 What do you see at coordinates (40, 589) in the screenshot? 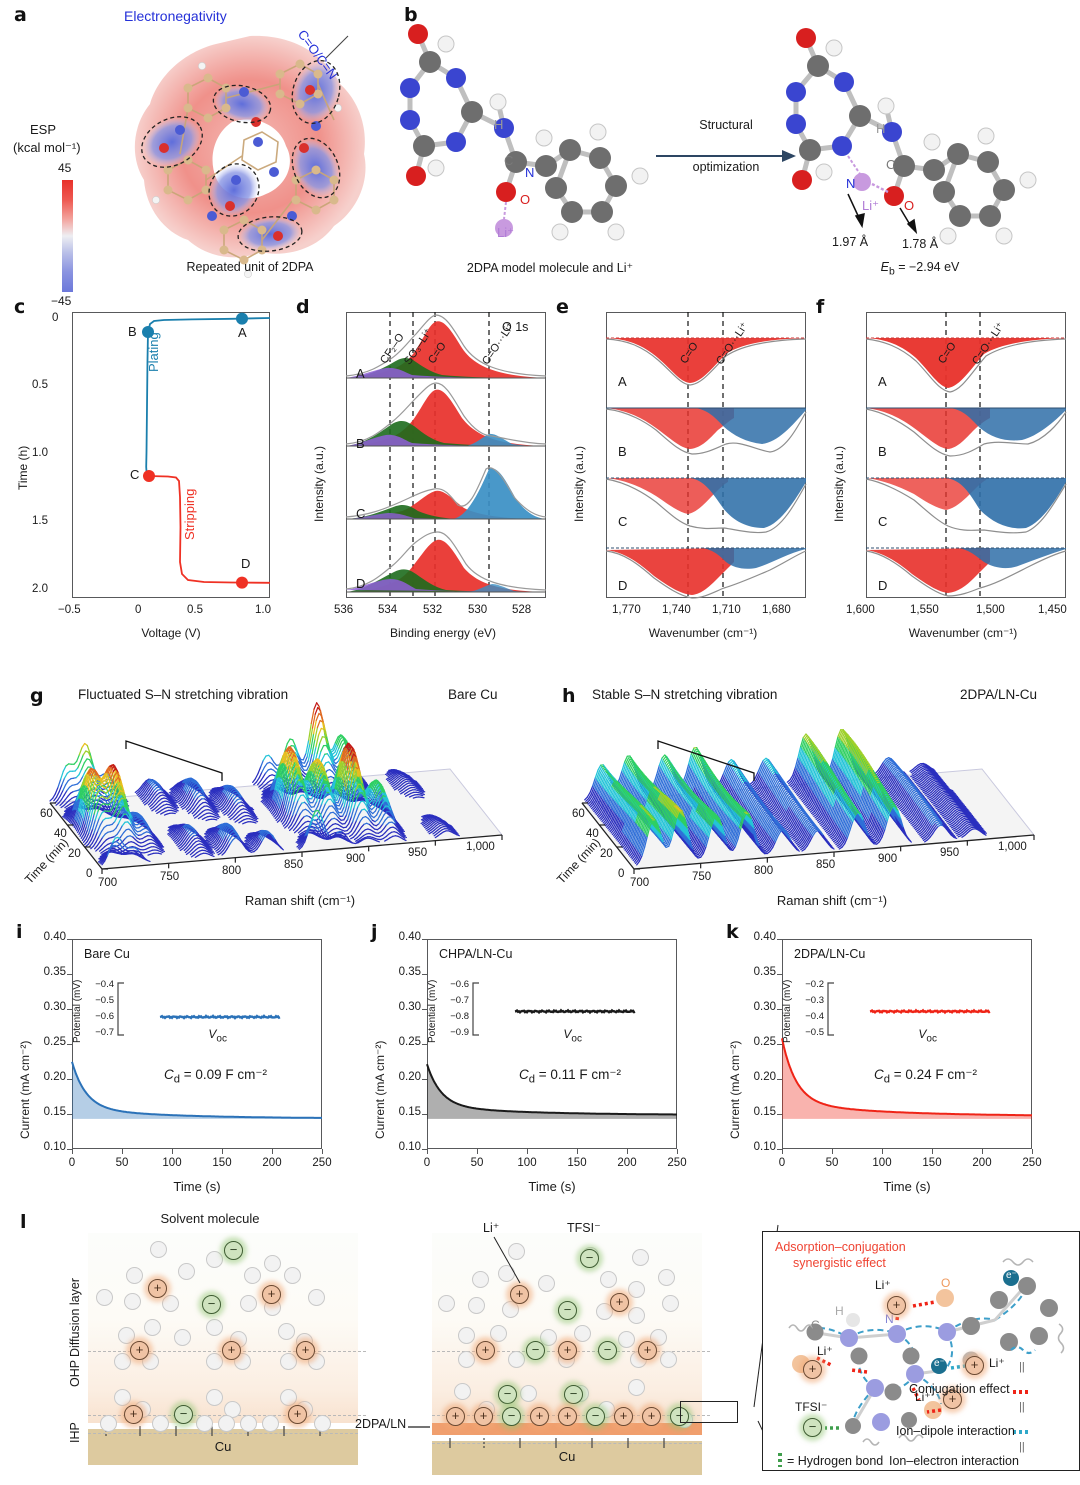
I see `panel-c-ytick-4: 2.0` at bounding box center [40, 589].